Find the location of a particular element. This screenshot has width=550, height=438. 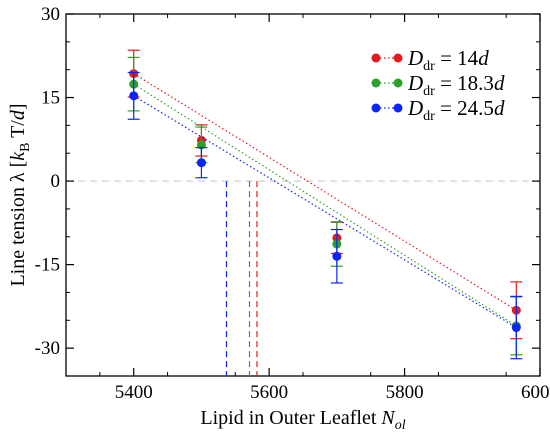

y-axis-label-text: Line tension λ [ is located at coordinates (18, 224).